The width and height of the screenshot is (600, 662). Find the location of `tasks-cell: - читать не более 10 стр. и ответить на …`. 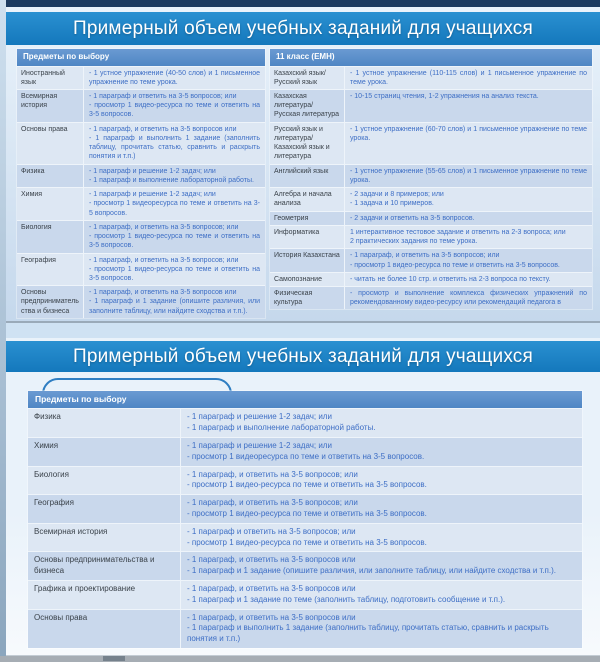

tasks-cell: - читать не более 10 стр. и ответить на … is located at coordinates (450, 279).